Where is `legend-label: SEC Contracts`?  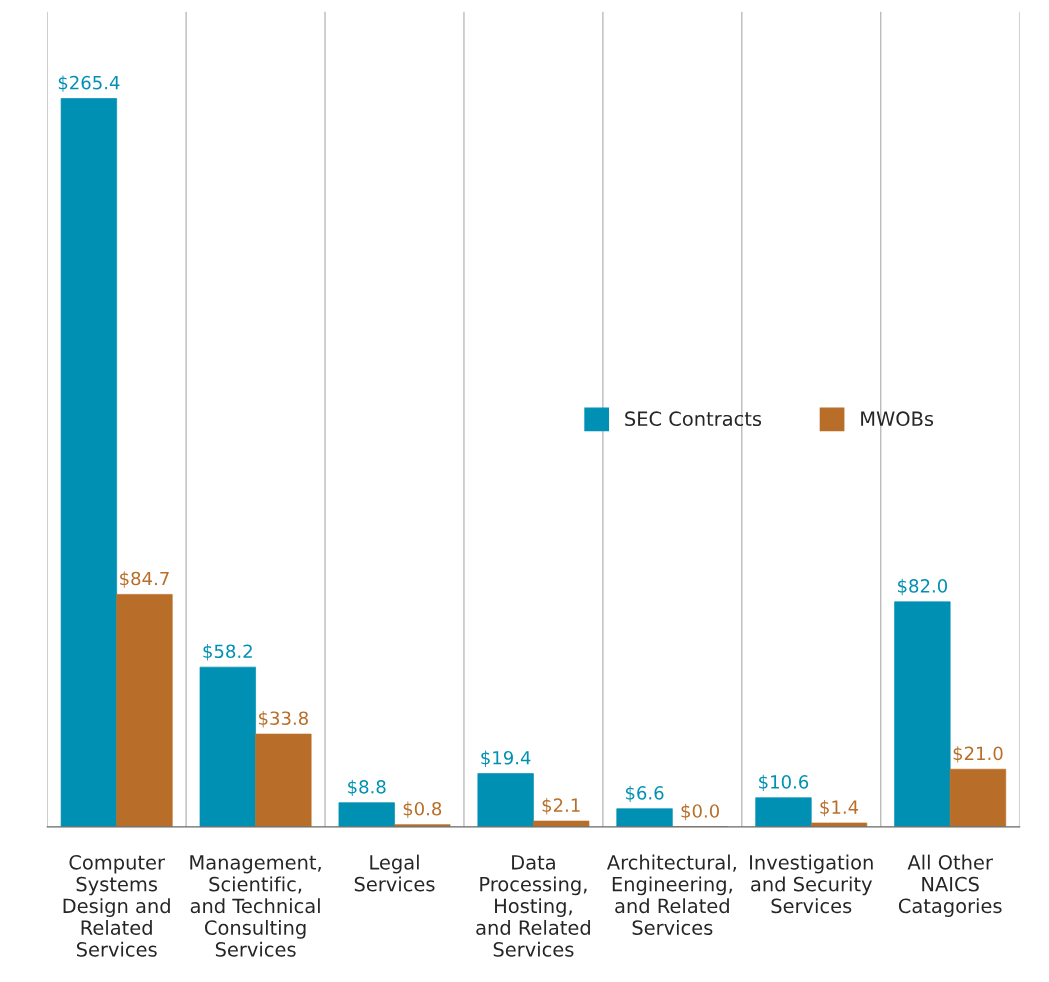
legend-label: SEC Contracts is located at coordinates (693, 419).